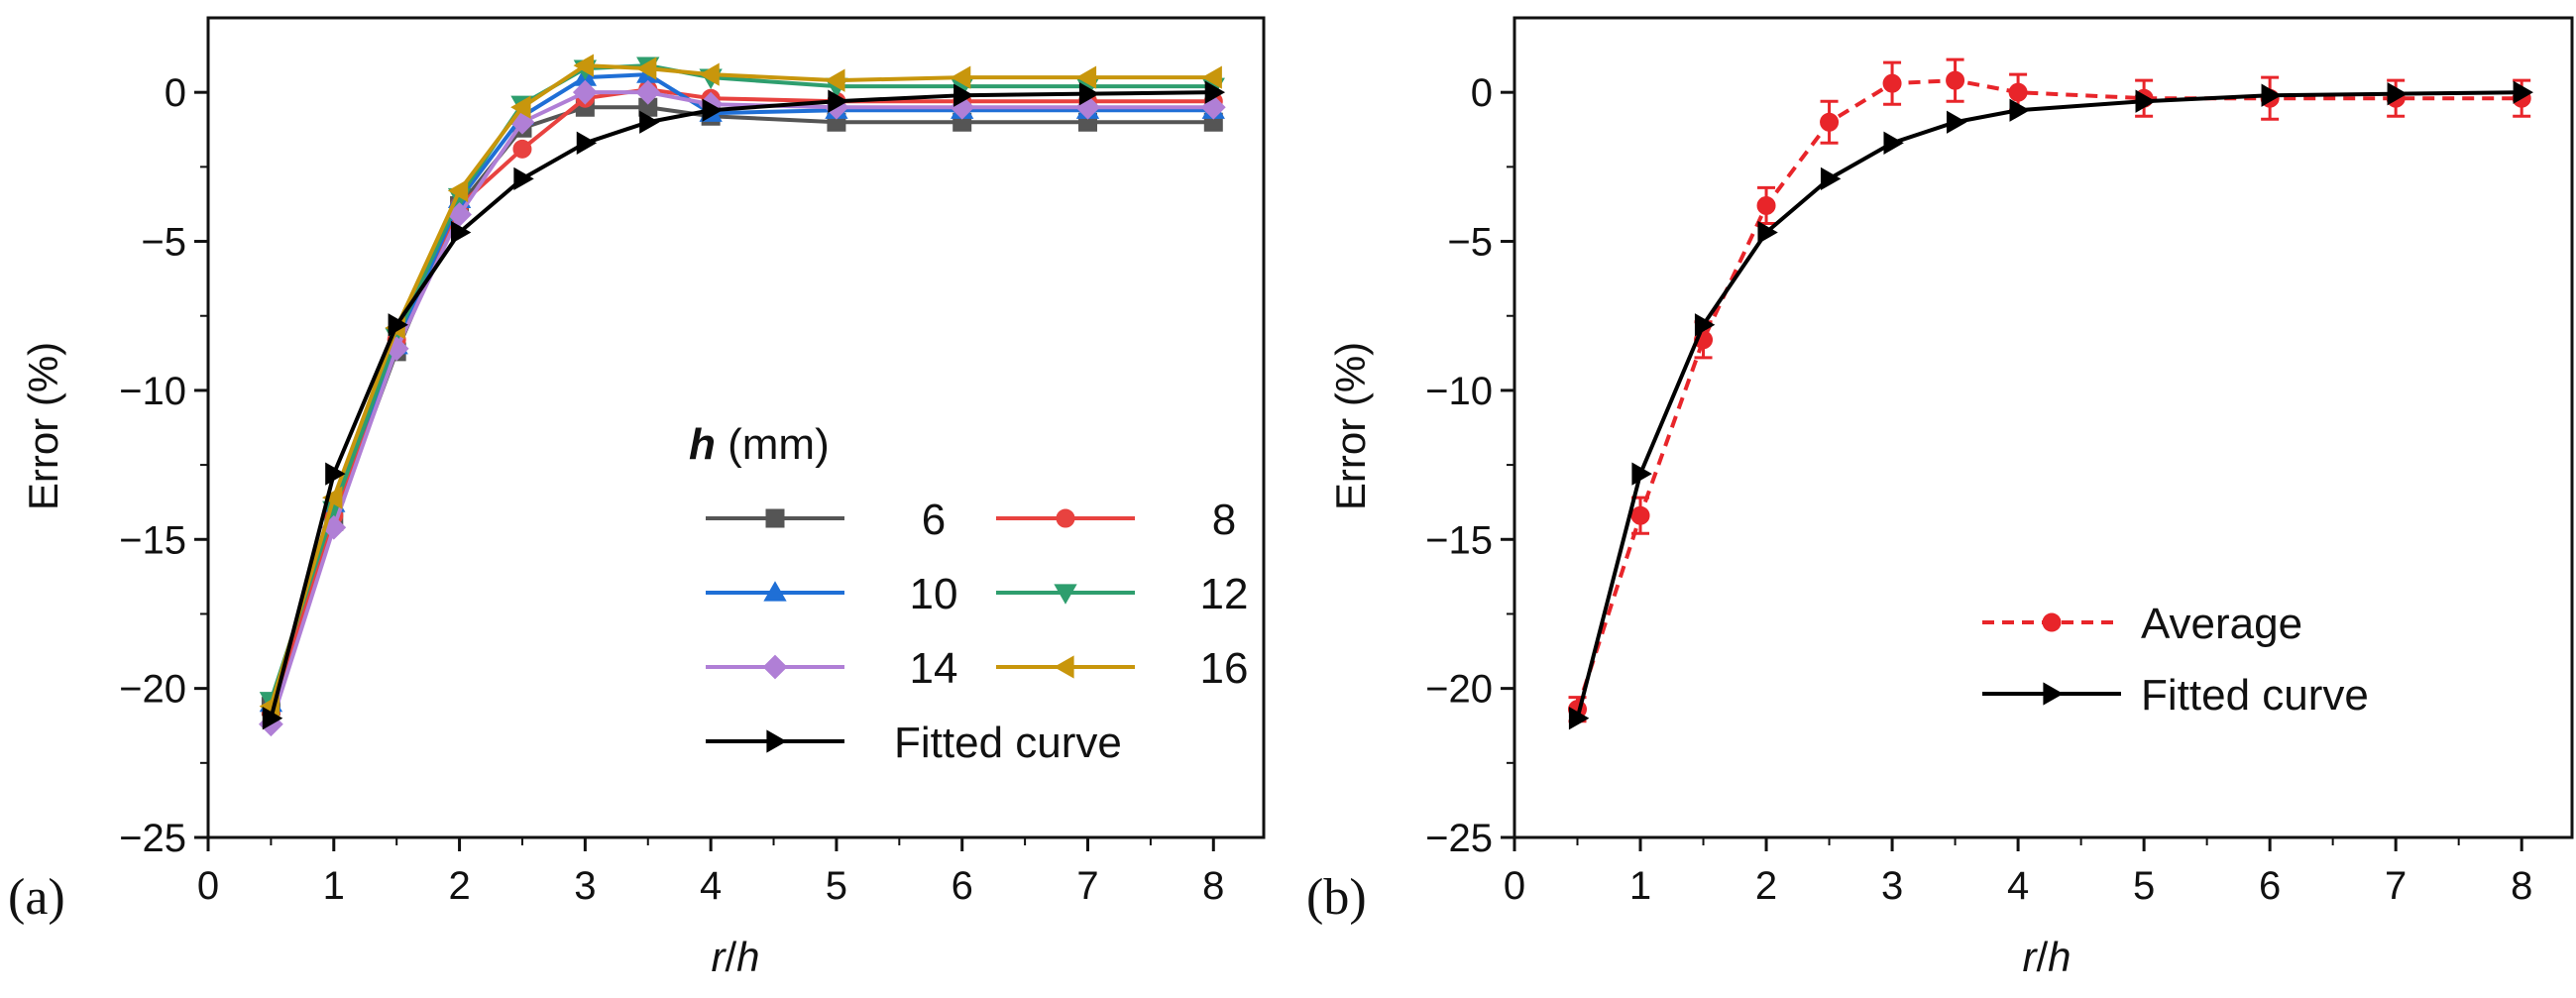  Describe the element at coordinates (831, 594) in the screenshot. I see `panel-a-legend-entry-10: 10` at that location.